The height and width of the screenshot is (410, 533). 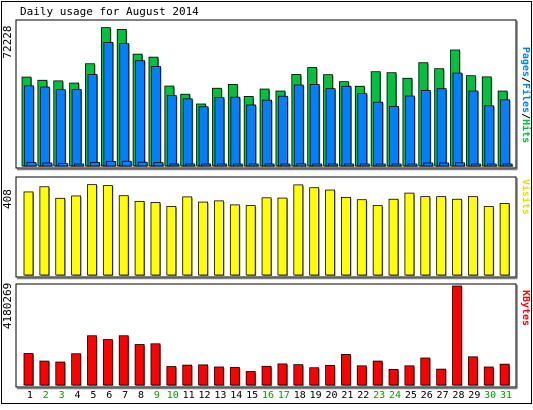 I want to click on chart-title: Daily usage for August 2014, so click(x=109, y=11).